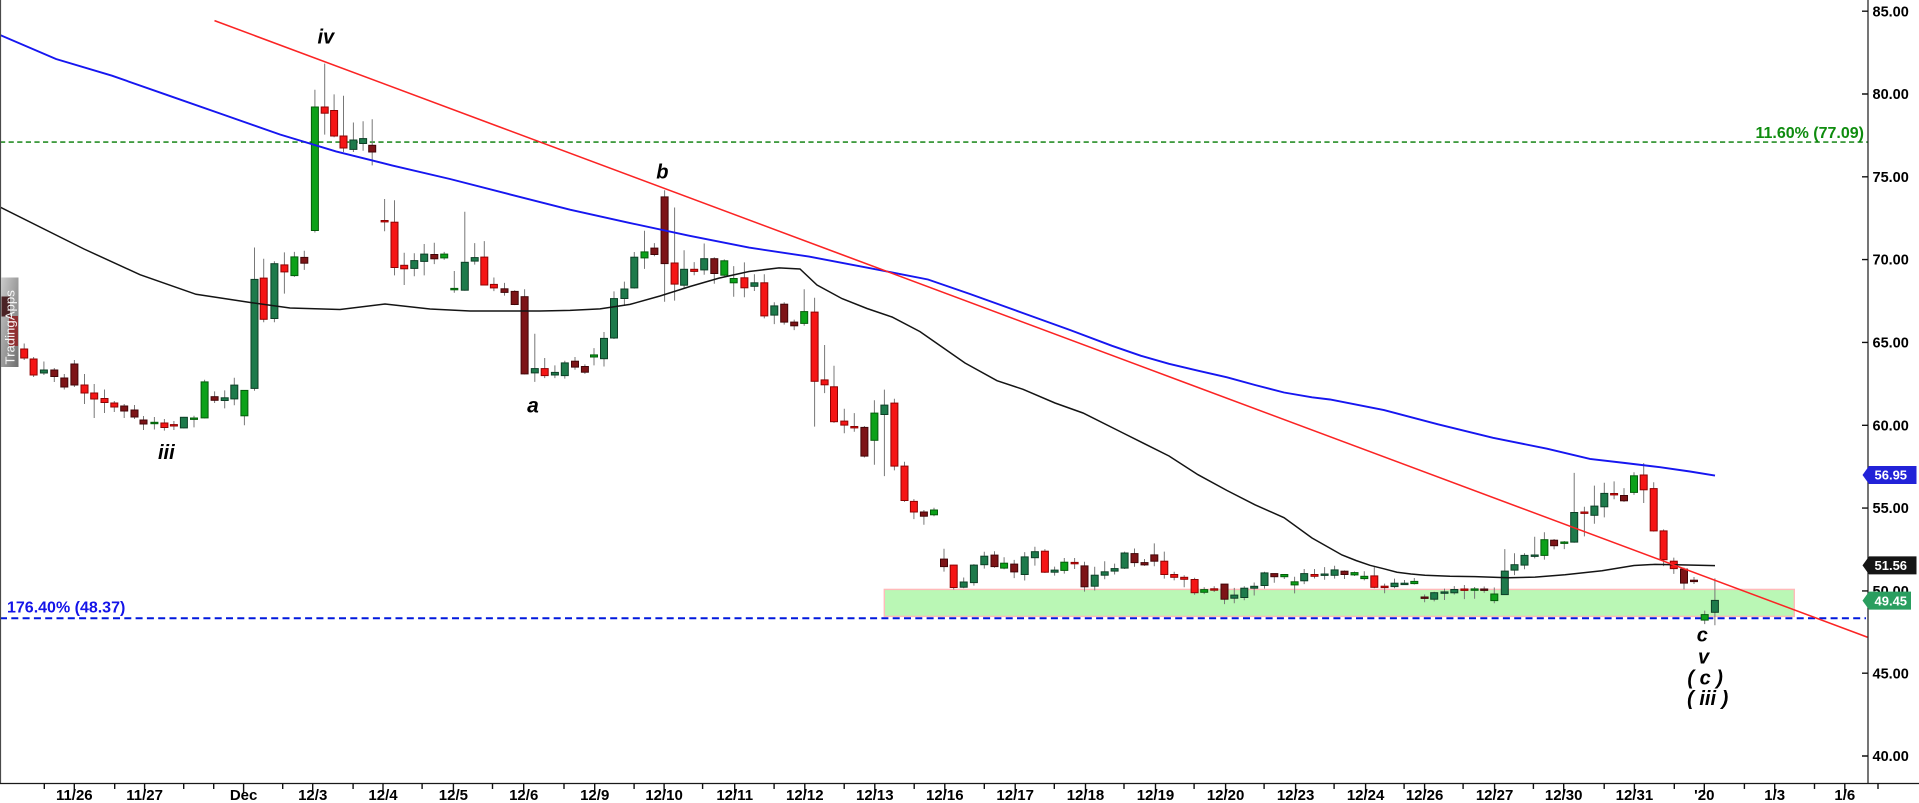 Image resolution: width=1919 pixels, height=803 pixels. What do you see at coordinates (1891, 426) in the screenshot?
I see `svg-text: 60.00` at bounding box center [1891, 426].